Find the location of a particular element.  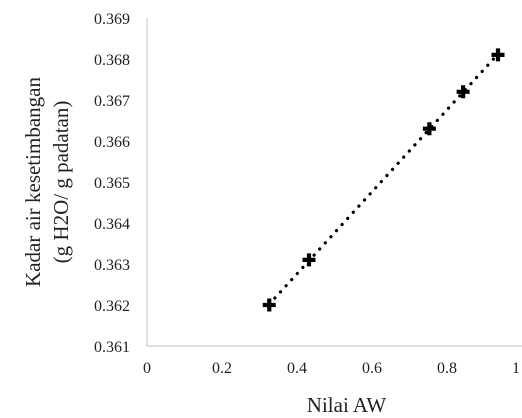

y-tick-label: 0.365 is located at coordinates (112, 183).